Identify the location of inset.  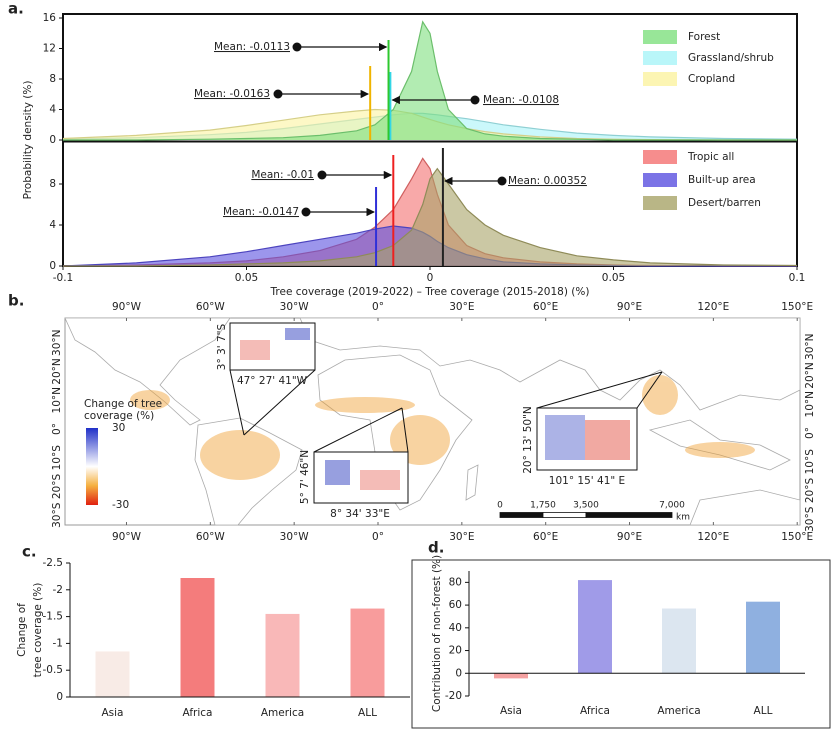
(272, 346).